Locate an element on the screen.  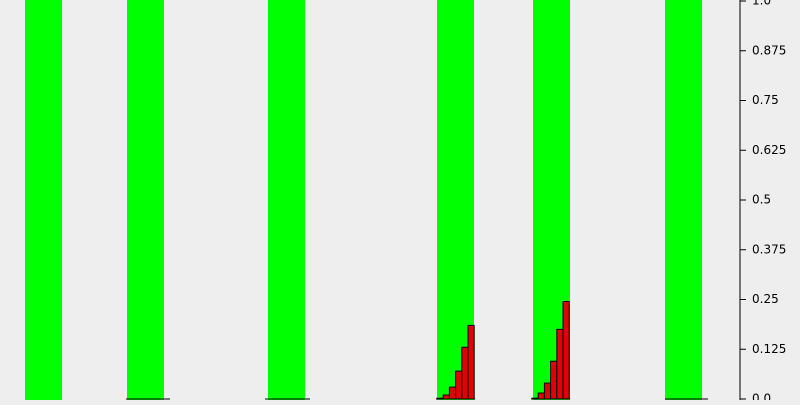
y-tick-label: 0.375 is located at coordinates (769, 249).